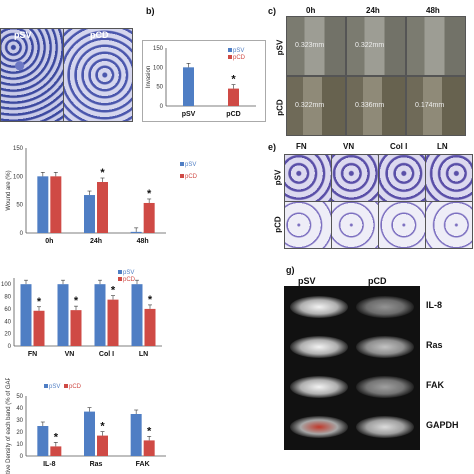 The image size is (474, 474). Describe the element at coordinates (311, 10) in the screenshot. I see `wound-col-label: 0h` at that location.